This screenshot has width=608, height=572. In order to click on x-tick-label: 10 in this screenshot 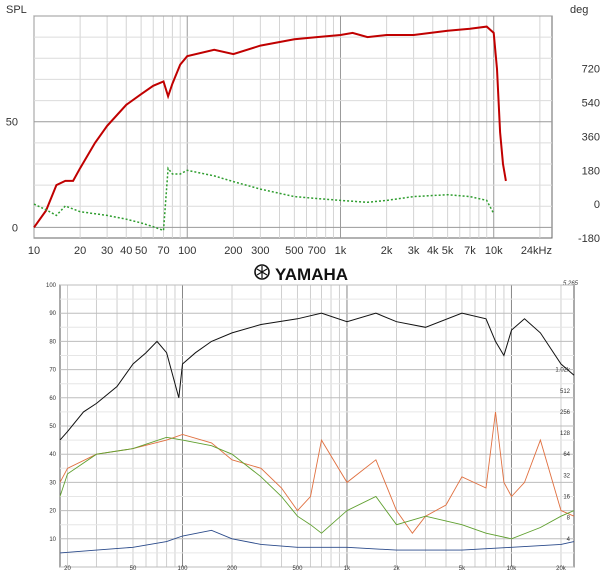, I will do `click(34, 251)`.